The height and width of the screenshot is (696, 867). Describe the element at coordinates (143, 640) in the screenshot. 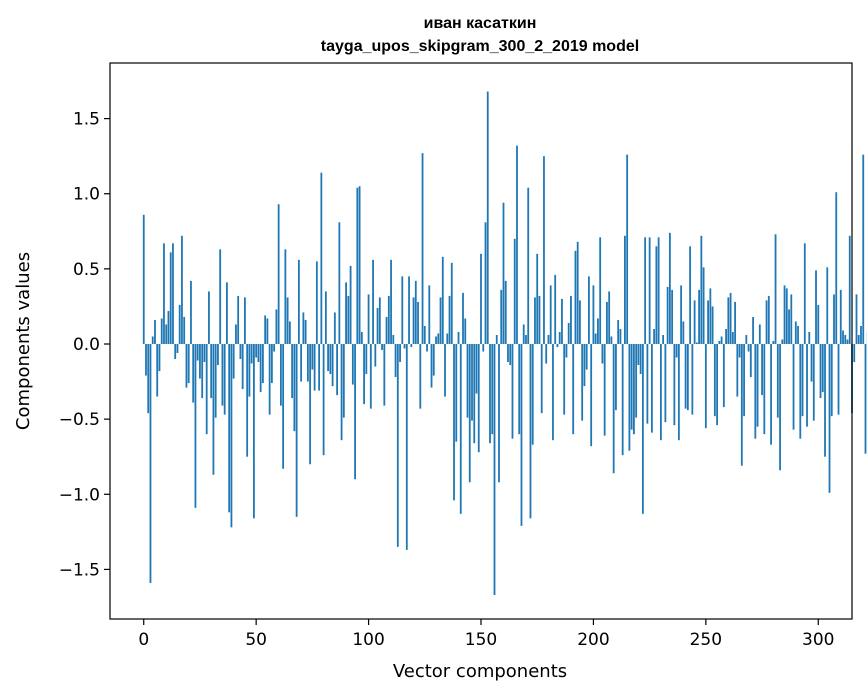

I see `x-tick-label: 0` at that location.